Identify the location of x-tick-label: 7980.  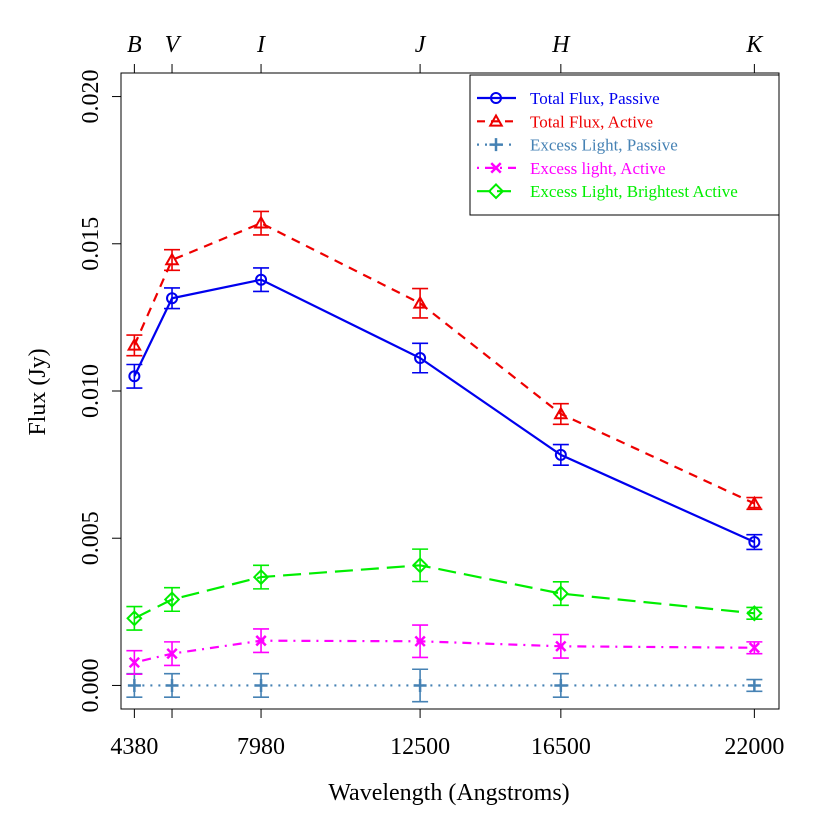
(261, 747).